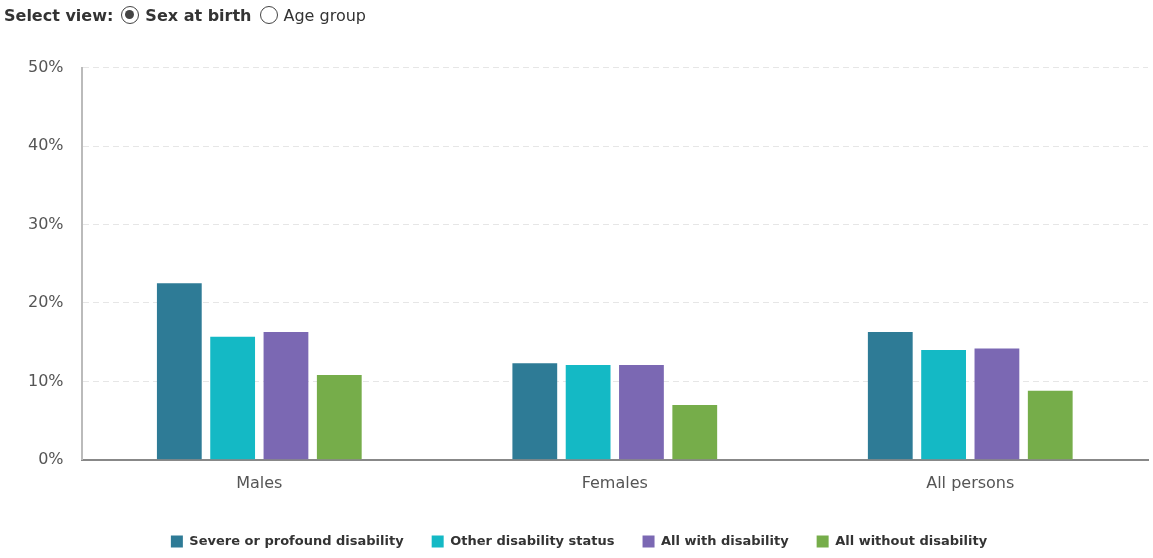 The width and height of the screenshot is (1153, 558). What do you see at coordinates (911, 540) in the screenshot?
I see `legend-label: All without disability` at bounding box center [911, 540].